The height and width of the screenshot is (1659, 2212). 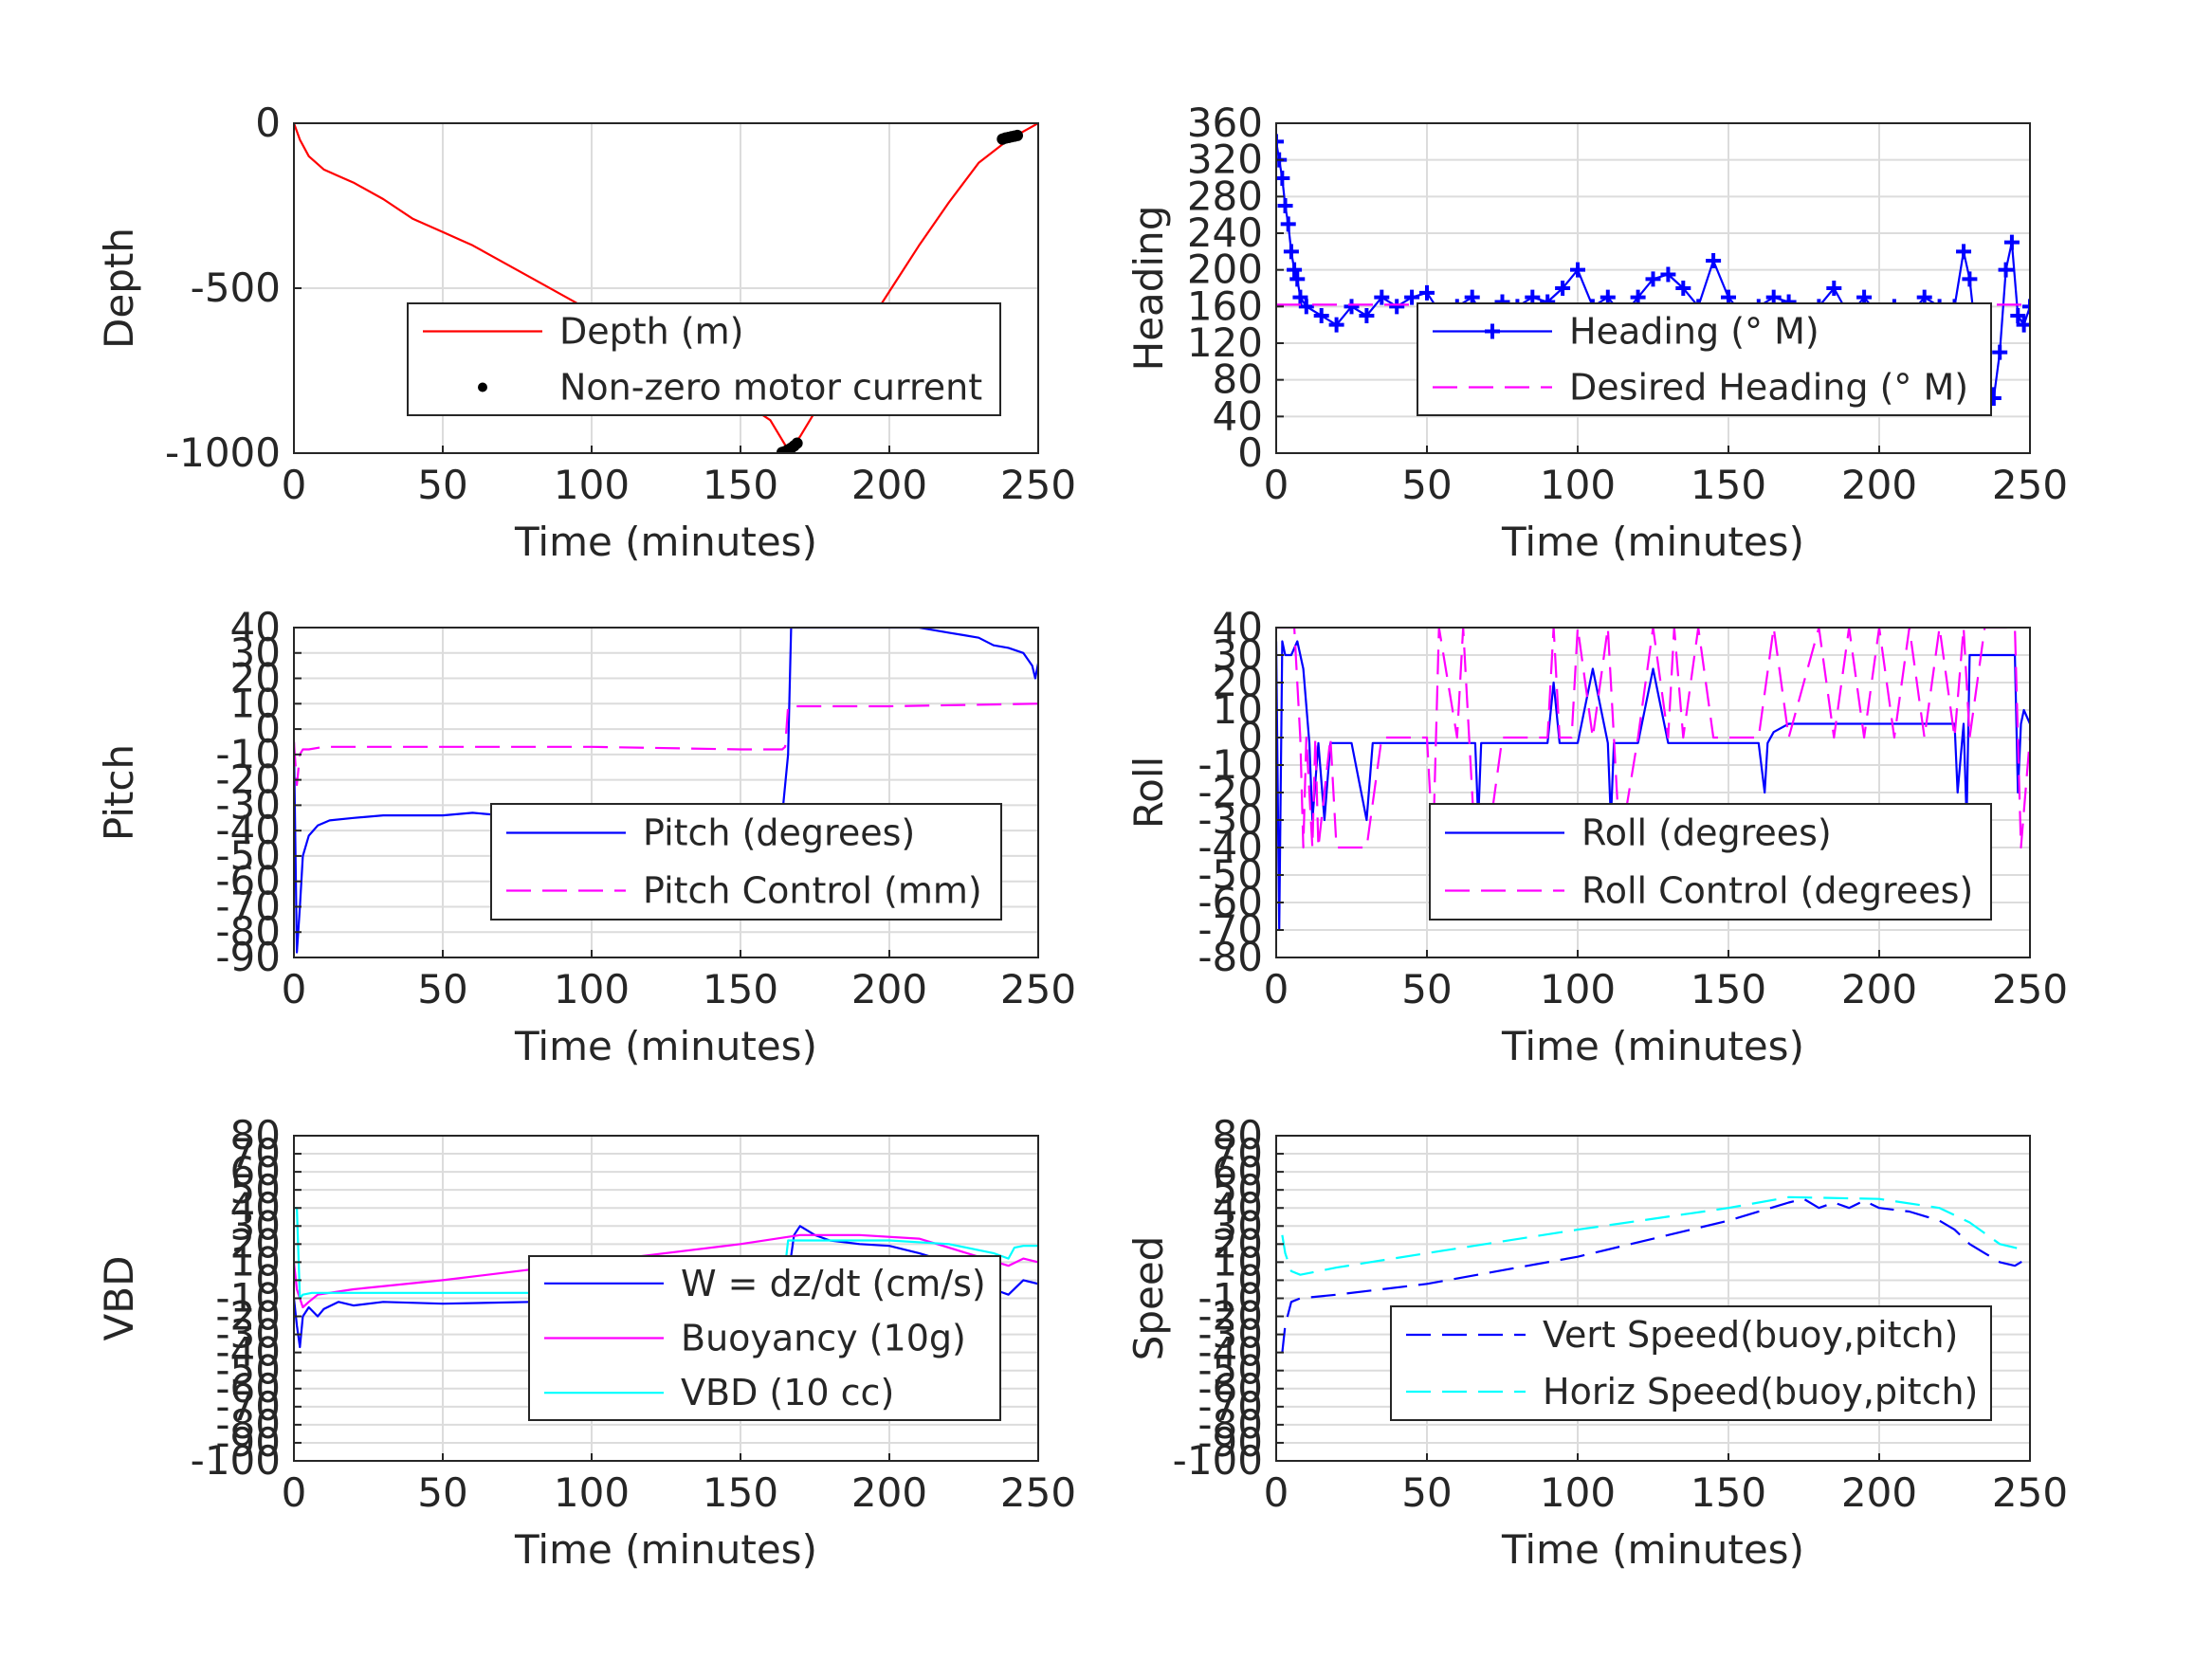 I want to click on speed-x-tick-label: 200, so click(x=1879, y=1492).